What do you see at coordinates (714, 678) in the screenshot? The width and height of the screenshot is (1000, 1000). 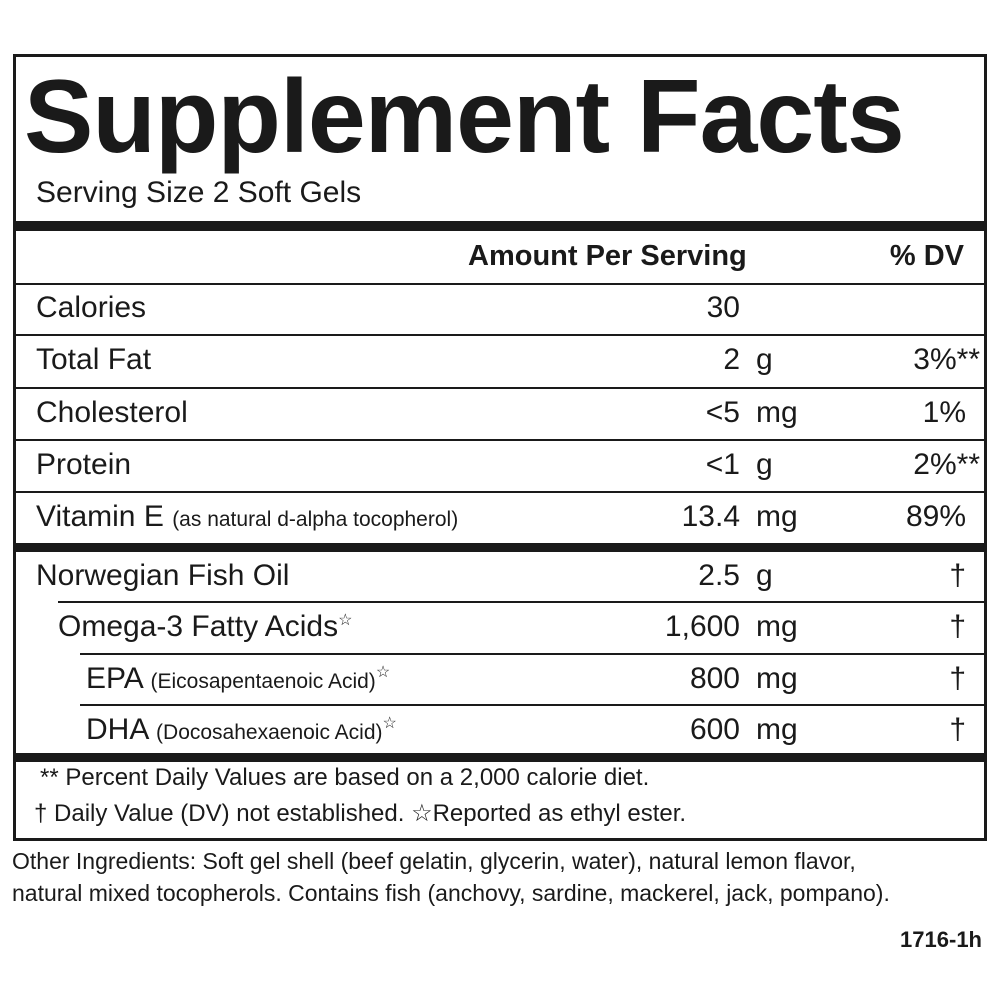 I see `amount-value: 800` at bounding box center [714, 678].